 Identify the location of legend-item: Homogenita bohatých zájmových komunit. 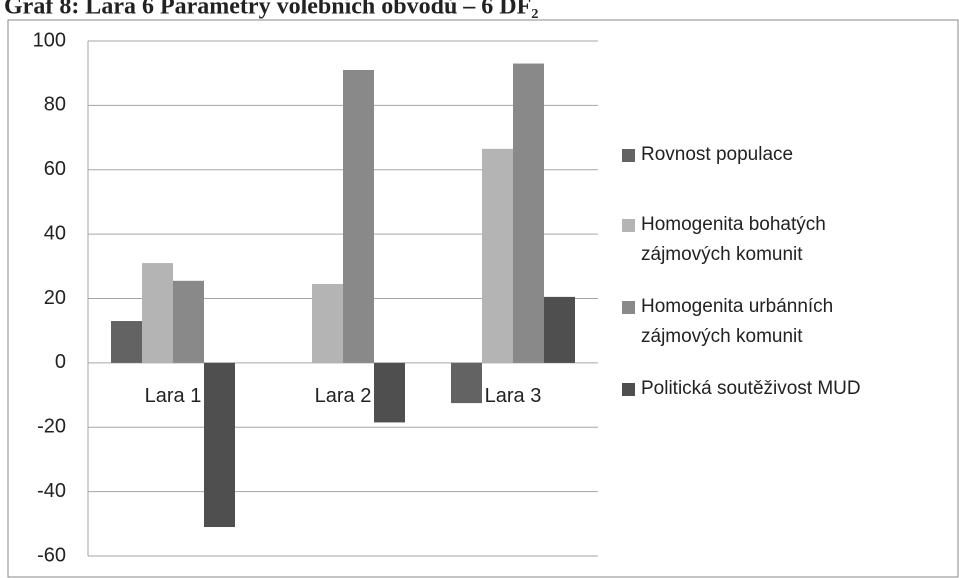
(757, 240).